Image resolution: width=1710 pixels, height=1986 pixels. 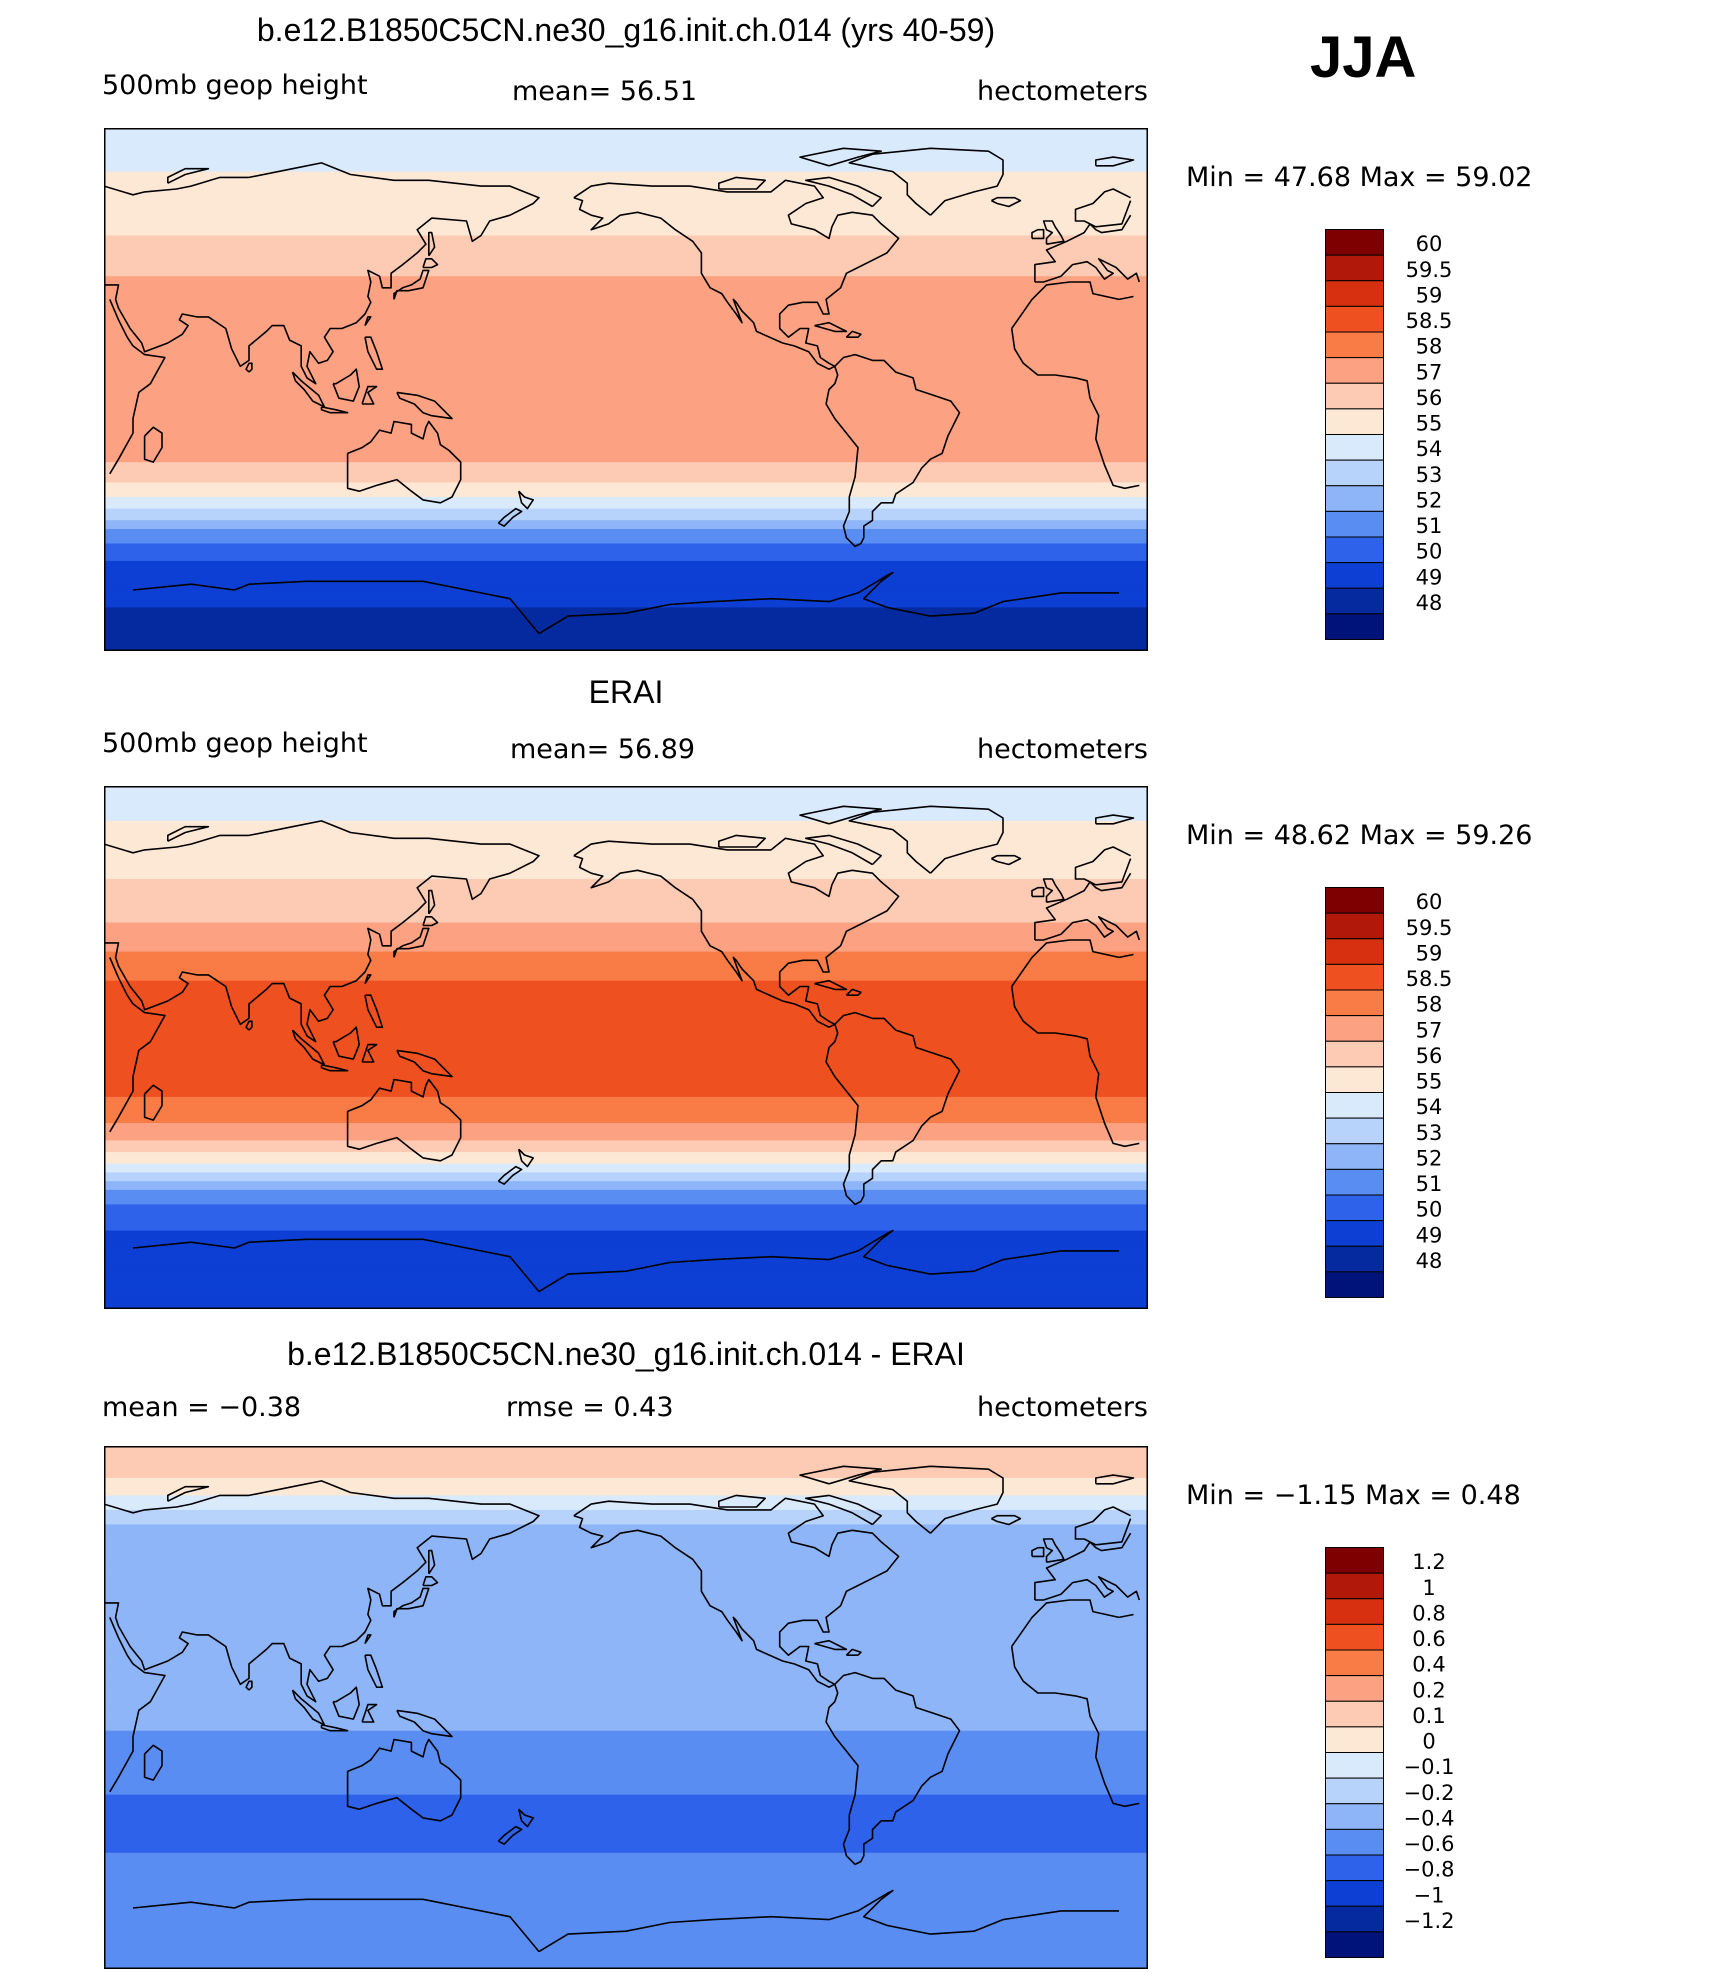 What do you see at coordinates (235, 743) in the screenshot?
I see `panel-2-variable-label: 500mb geop height` at bounding box center [235, 743].